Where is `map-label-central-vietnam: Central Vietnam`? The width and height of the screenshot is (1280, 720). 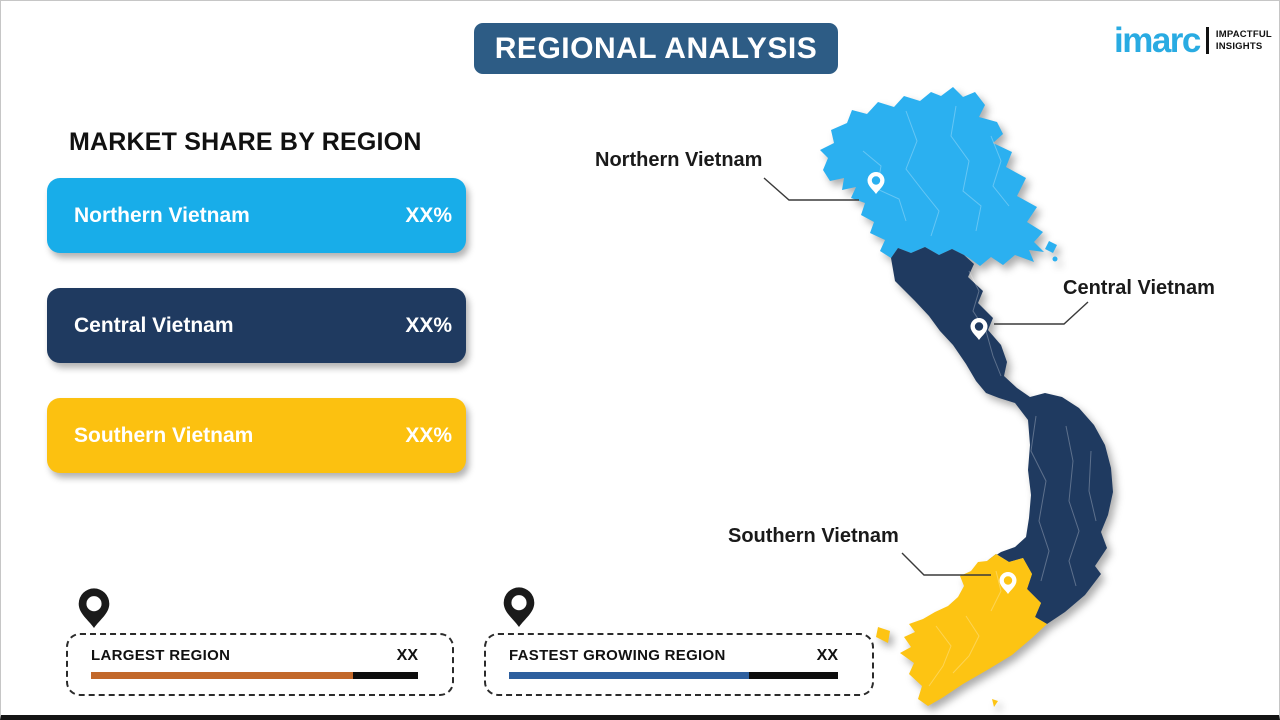 map-label-central-vietnam: Central Vietnam is located at coordinates (1139, 288).